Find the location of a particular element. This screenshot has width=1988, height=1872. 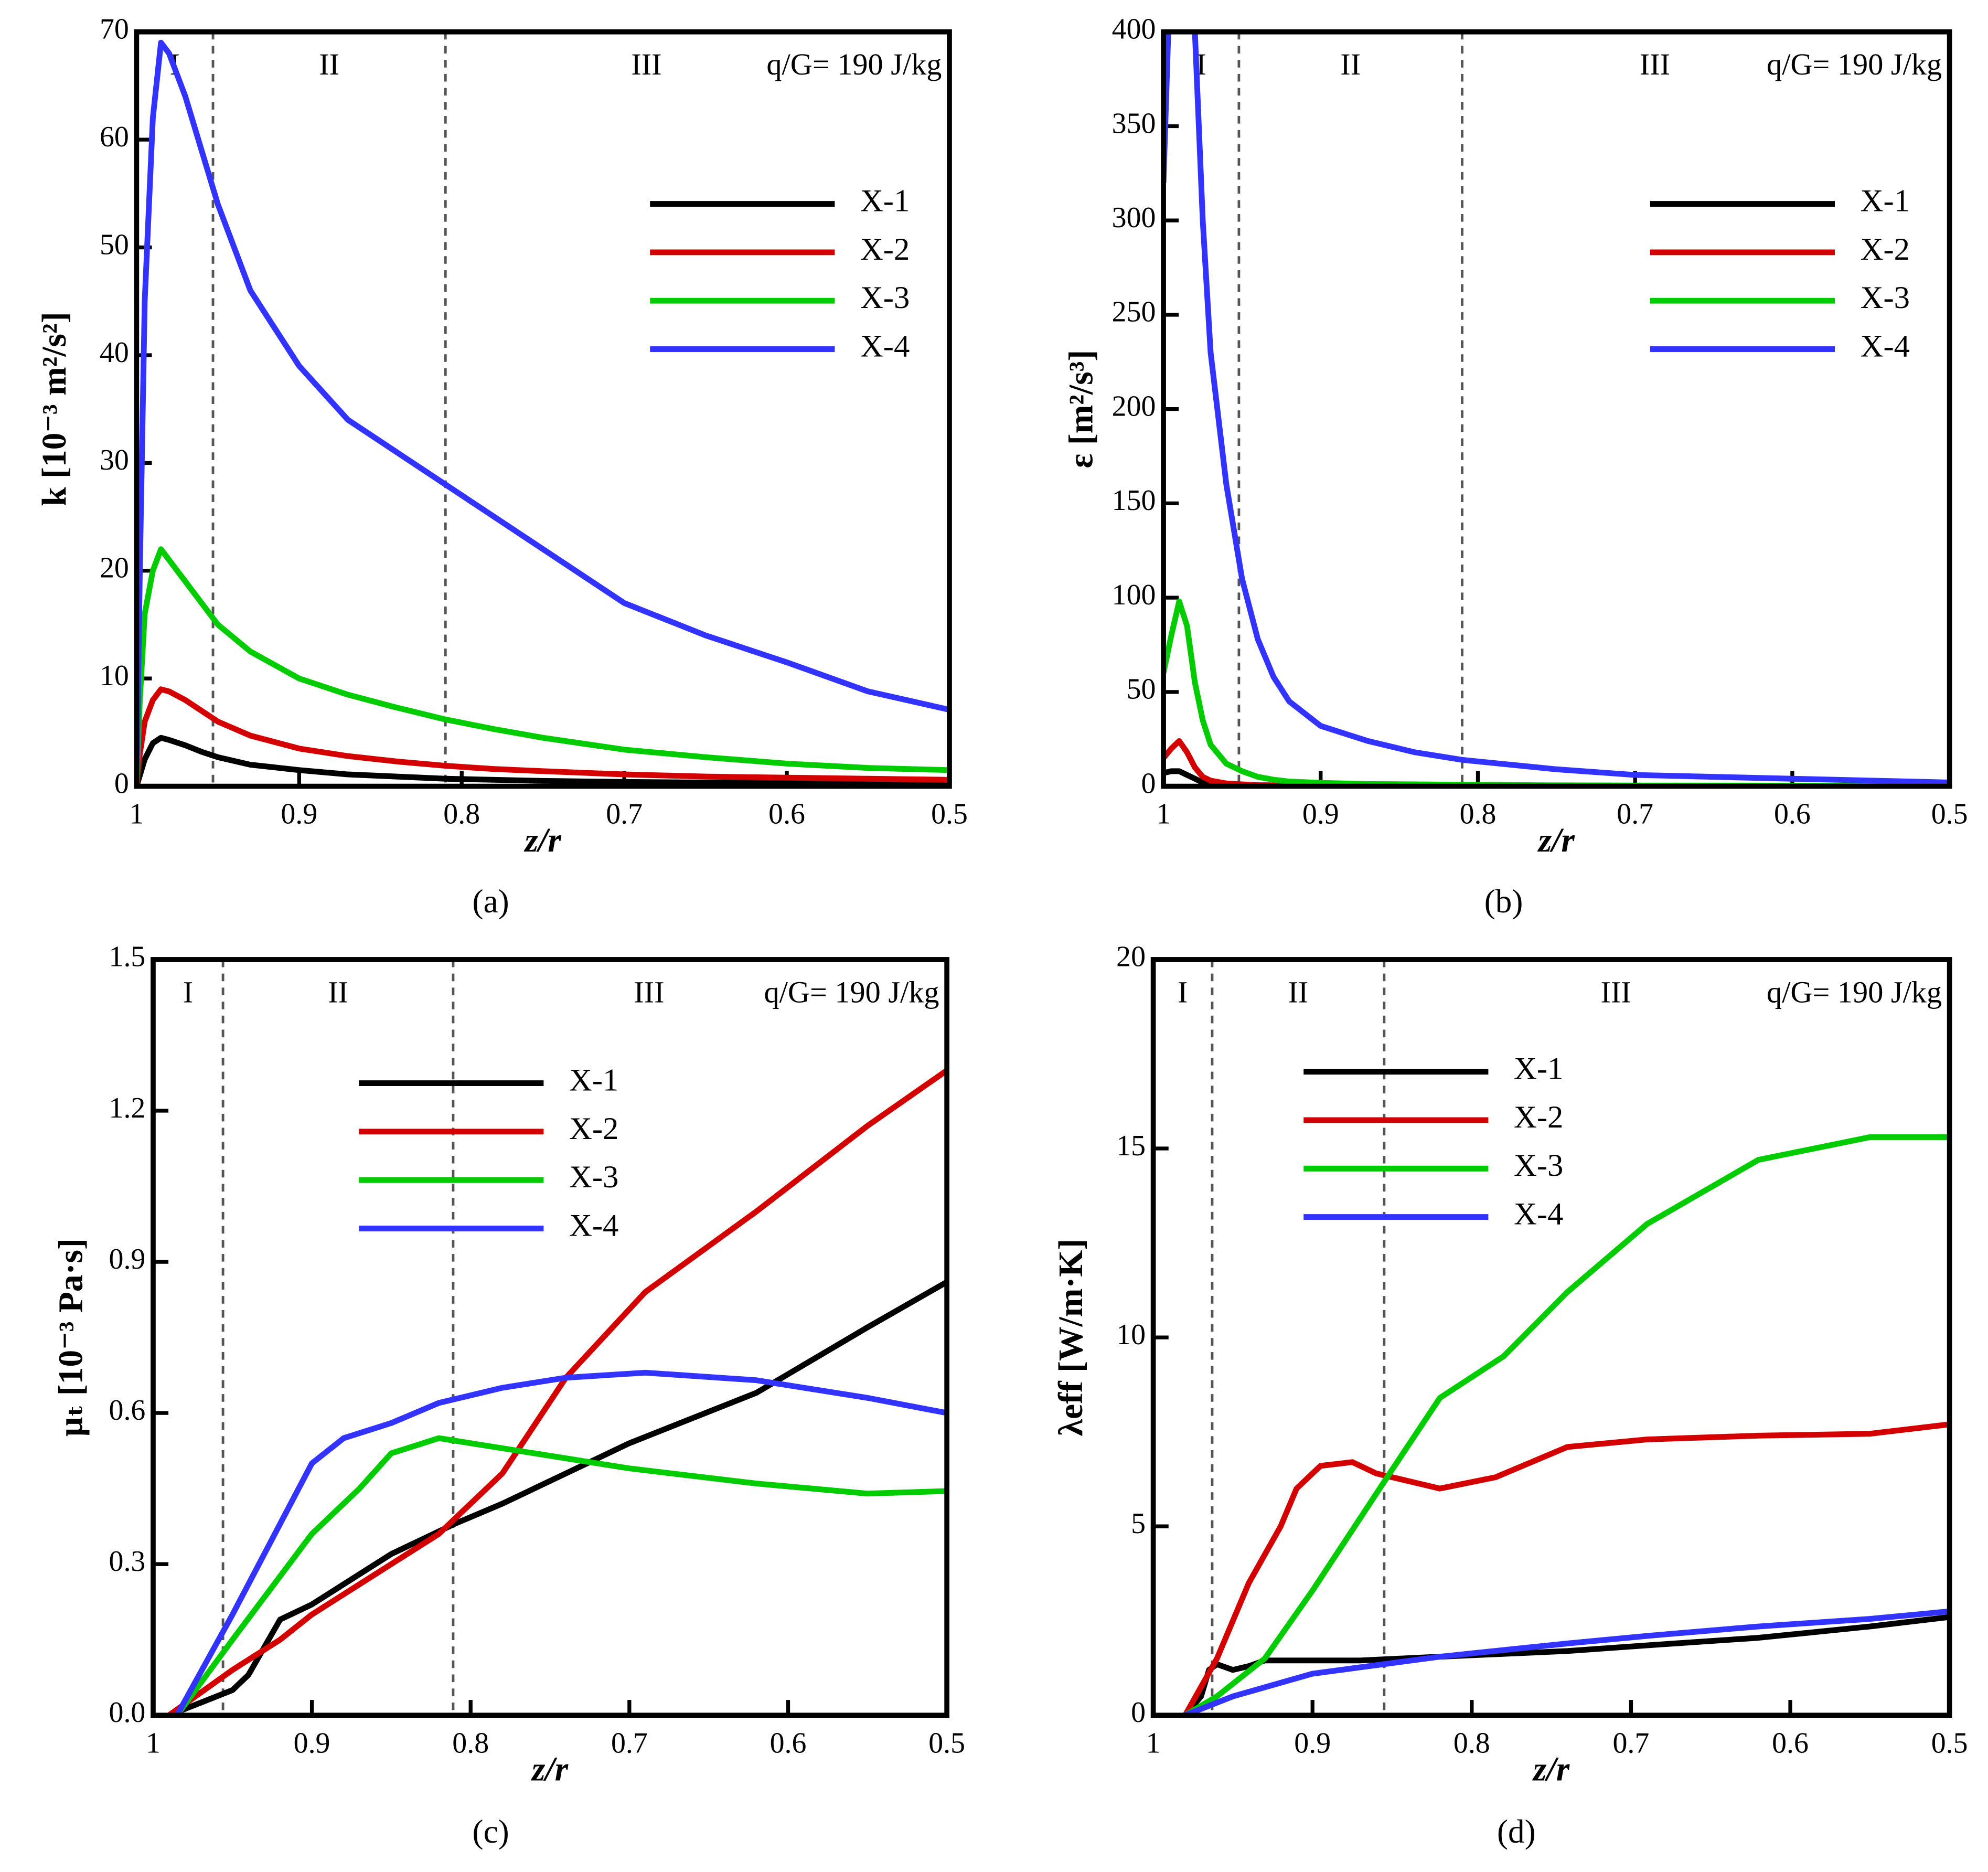

y-tick-label: 30 is located at coordinates (114, 460).